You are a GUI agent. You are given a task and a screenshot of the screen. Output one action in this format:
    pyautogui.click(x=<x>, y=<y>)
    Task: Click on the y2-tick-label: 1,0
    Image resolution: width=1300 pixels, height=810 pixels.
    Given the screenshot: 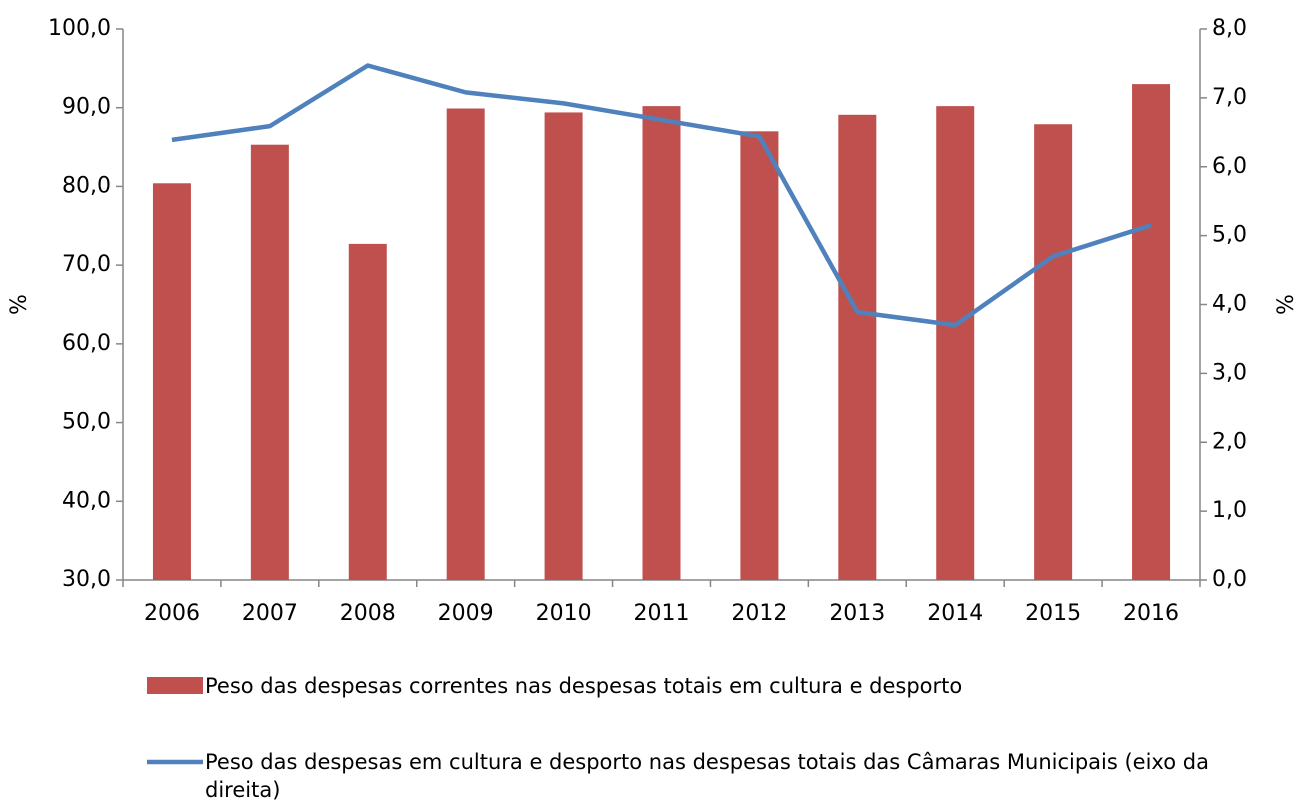 What is the action you would take?
    pyautogui.click(x=1229, y=510)
    